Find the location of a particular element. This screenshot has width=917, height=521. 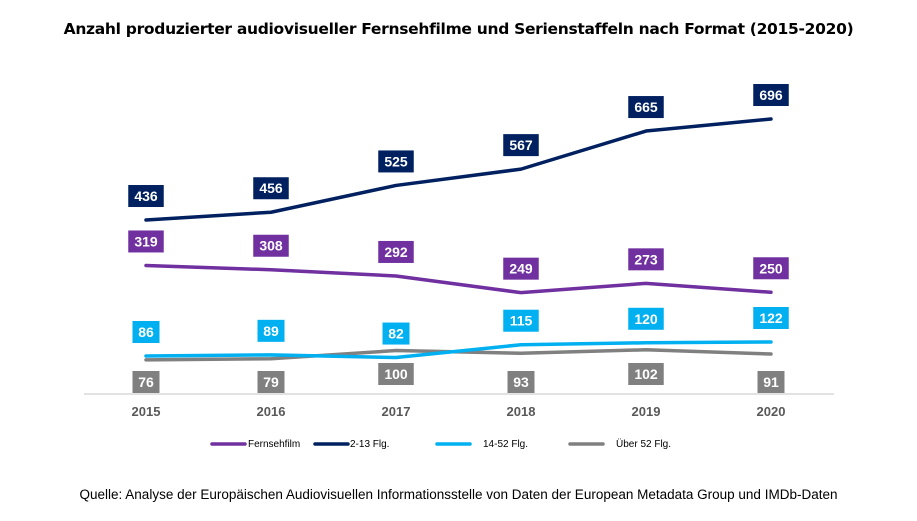

data-label-text: 86 is located at coordinates (146, 332).